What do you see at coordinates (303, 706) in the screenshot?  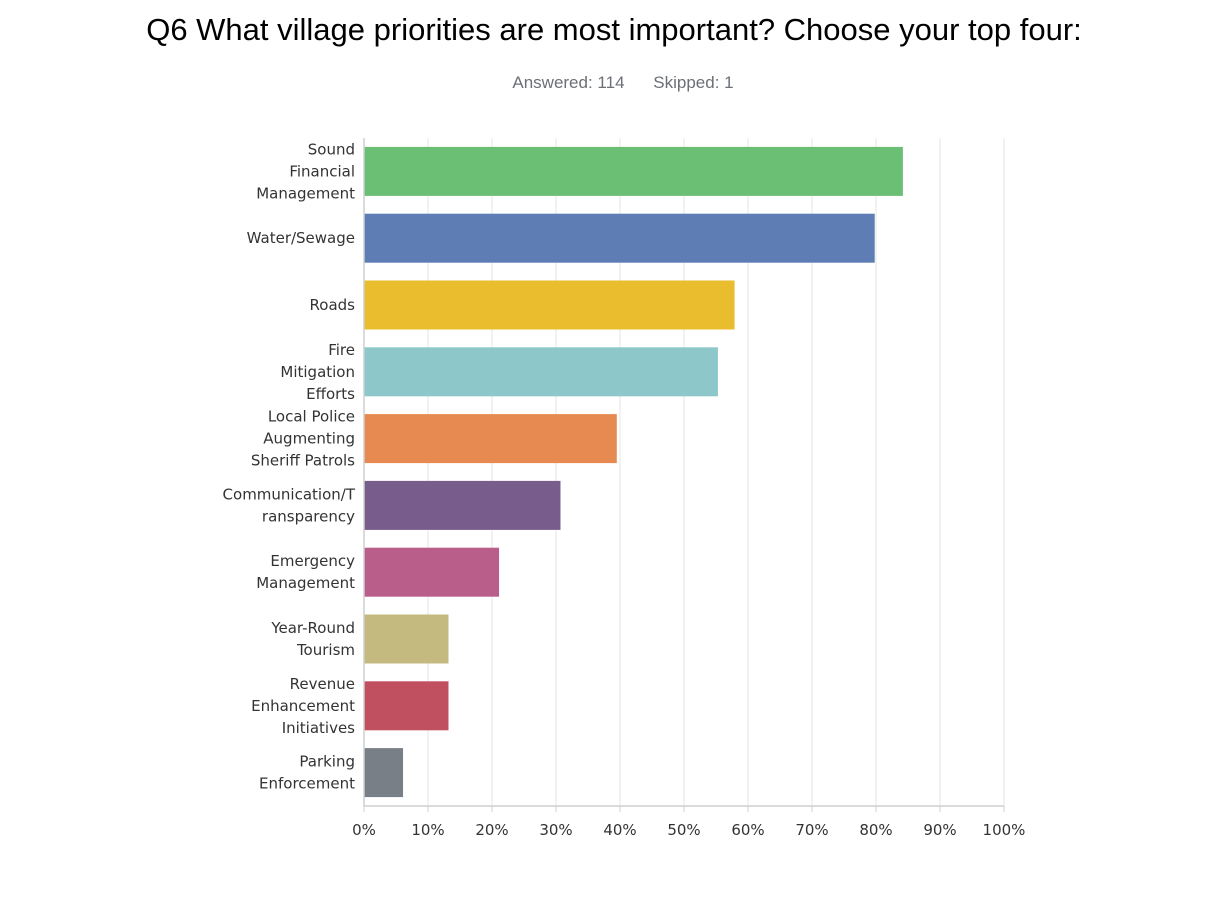 I see `category-label: Enhancement` at bounding box center [303, 706].